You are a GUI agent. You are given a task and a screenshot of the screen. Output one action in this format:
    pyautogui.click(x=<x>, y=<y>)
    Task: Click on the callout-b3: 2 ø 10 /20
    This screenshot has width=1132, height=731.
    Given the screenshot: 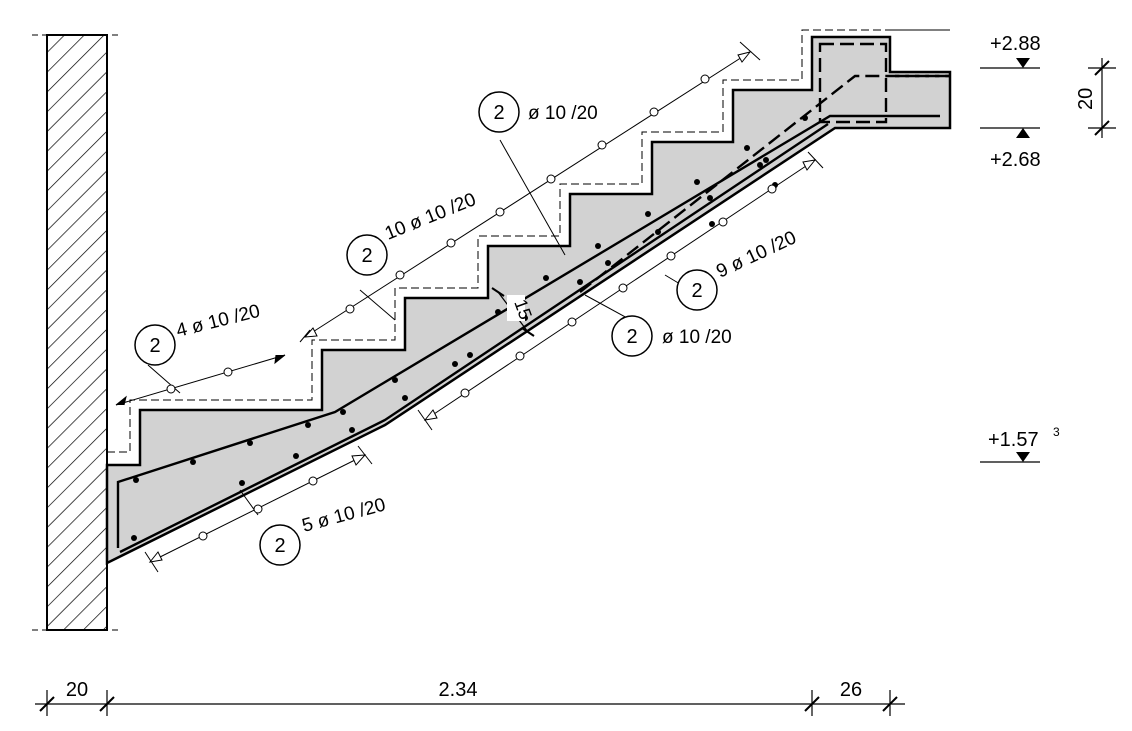 What is the action you would take?
    pyautogui.click(x=538, y=112)
    